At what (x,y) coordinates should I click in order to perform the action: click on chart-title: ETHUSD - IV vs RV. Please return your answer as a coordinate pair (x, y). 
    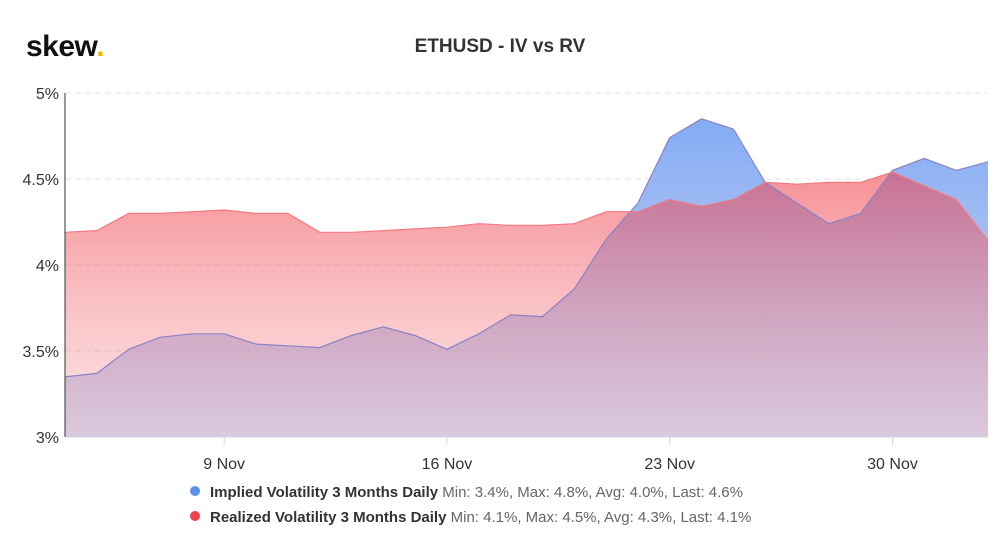
    Looking at the image, I should click on (500, 46).